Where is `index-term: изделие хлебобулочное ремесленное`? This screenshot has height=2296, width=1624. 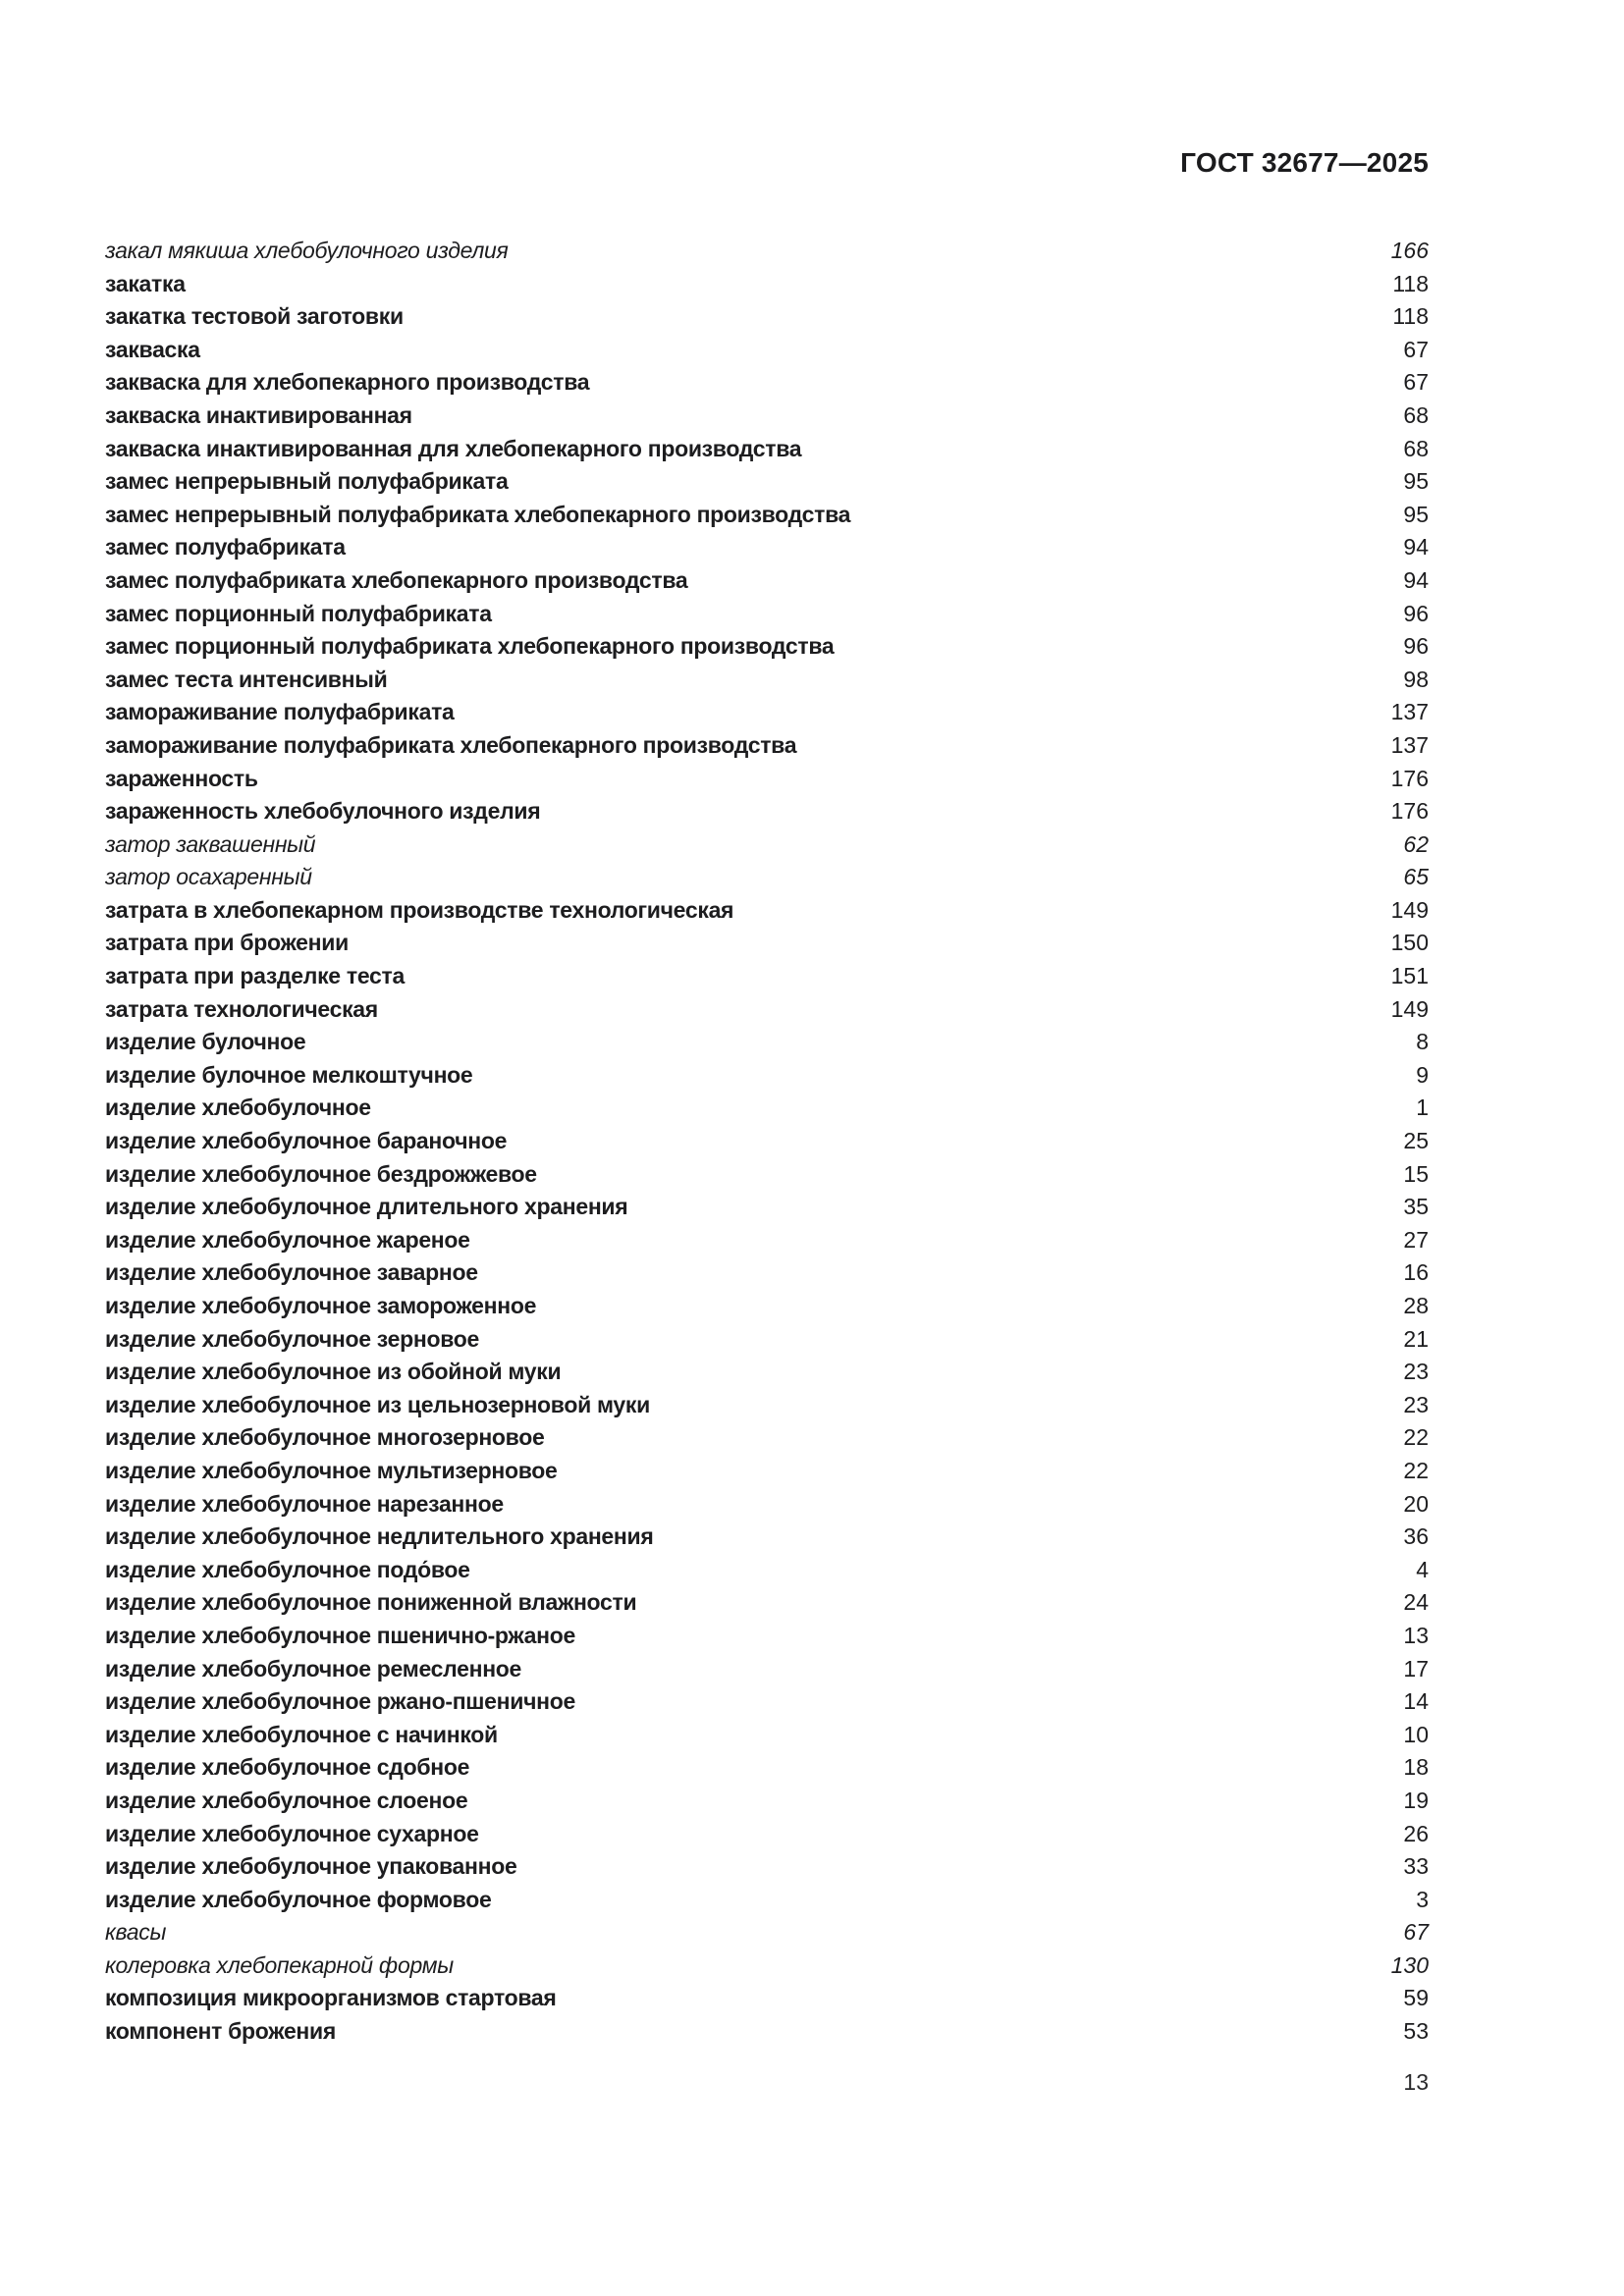 index-term: изделие хлебобулочное ремесленное is located at coordinates (313, 1668).